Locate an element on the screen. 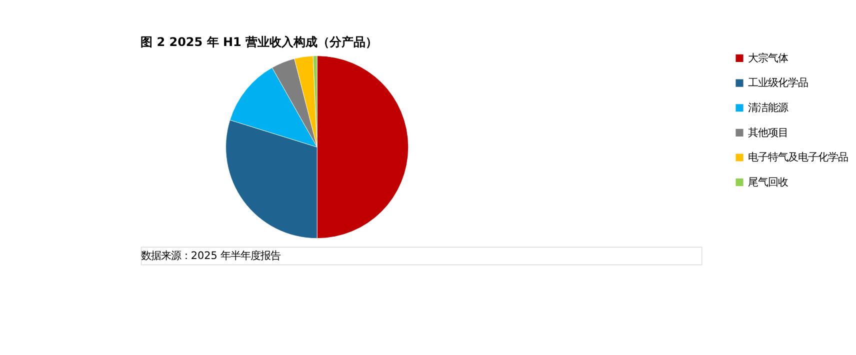  source-note: 数据来源：2025 年半年度报告 is located at coordinates (210, 256).